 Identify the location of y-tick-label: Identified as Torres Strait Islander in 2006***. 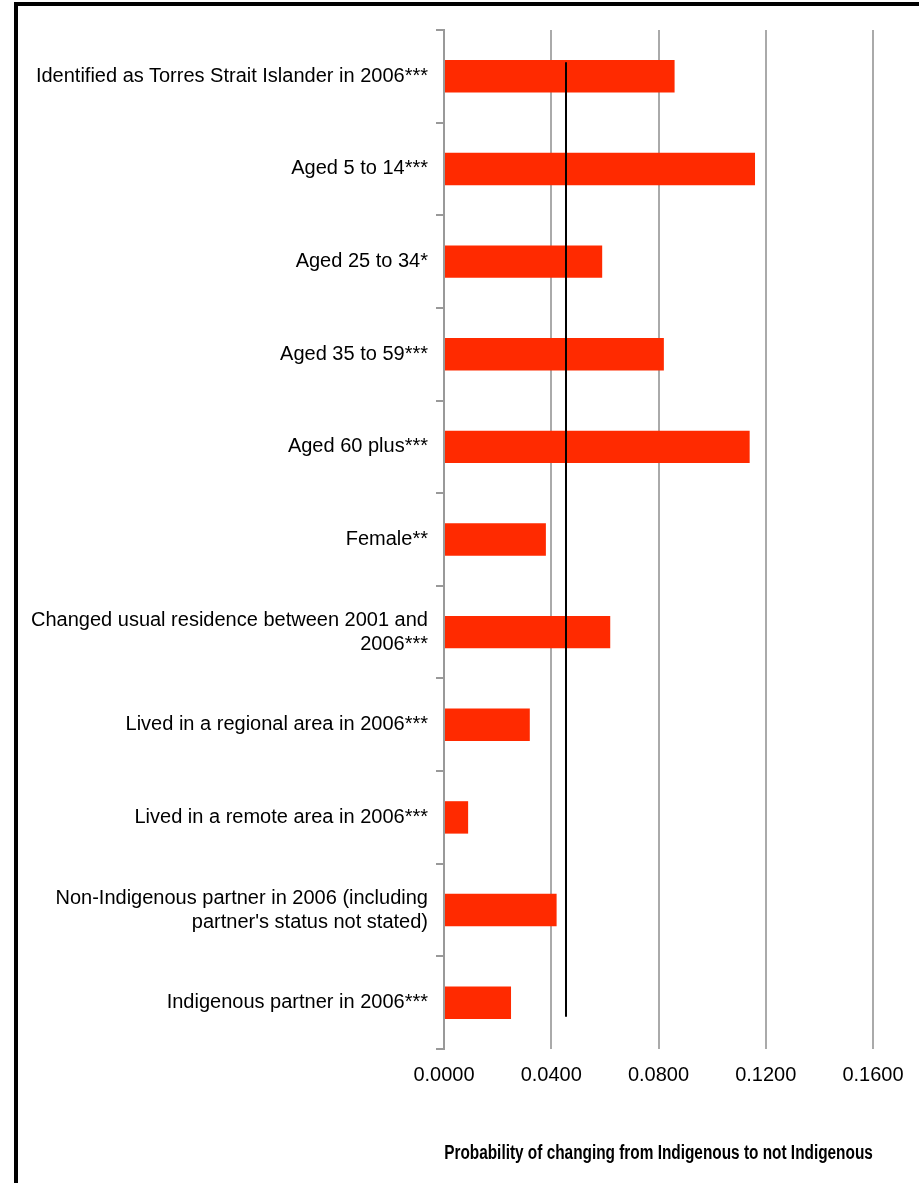
(232, 74).